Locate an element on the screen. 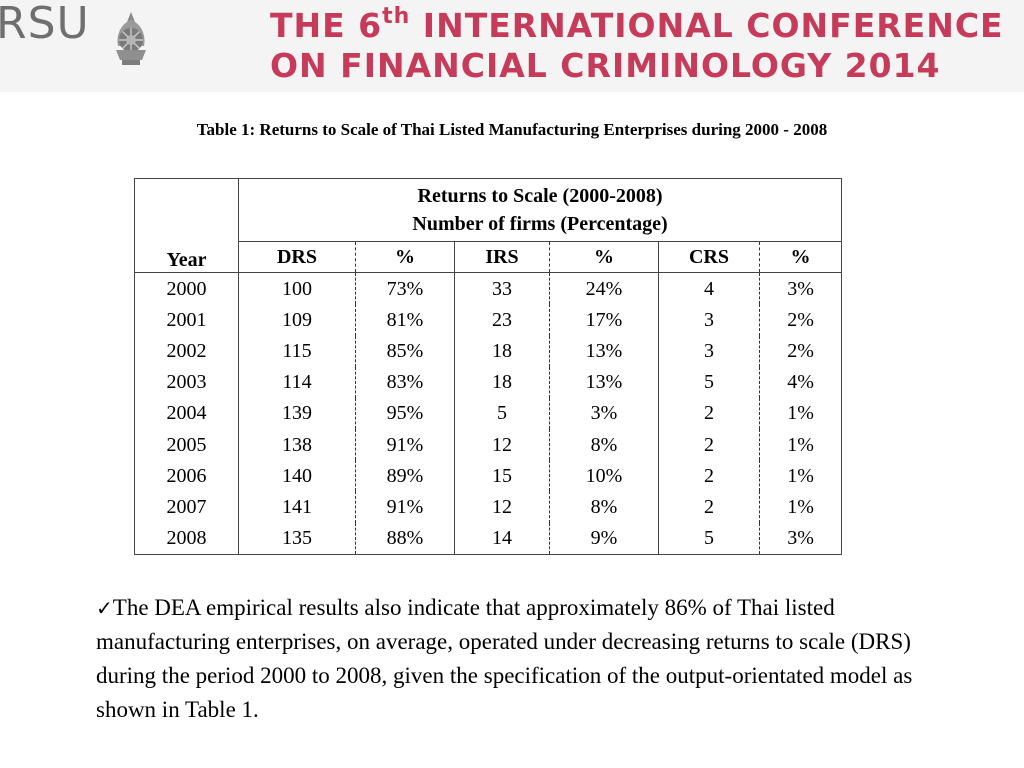  year-cell: 2005 is located at coordinates (186, 445).